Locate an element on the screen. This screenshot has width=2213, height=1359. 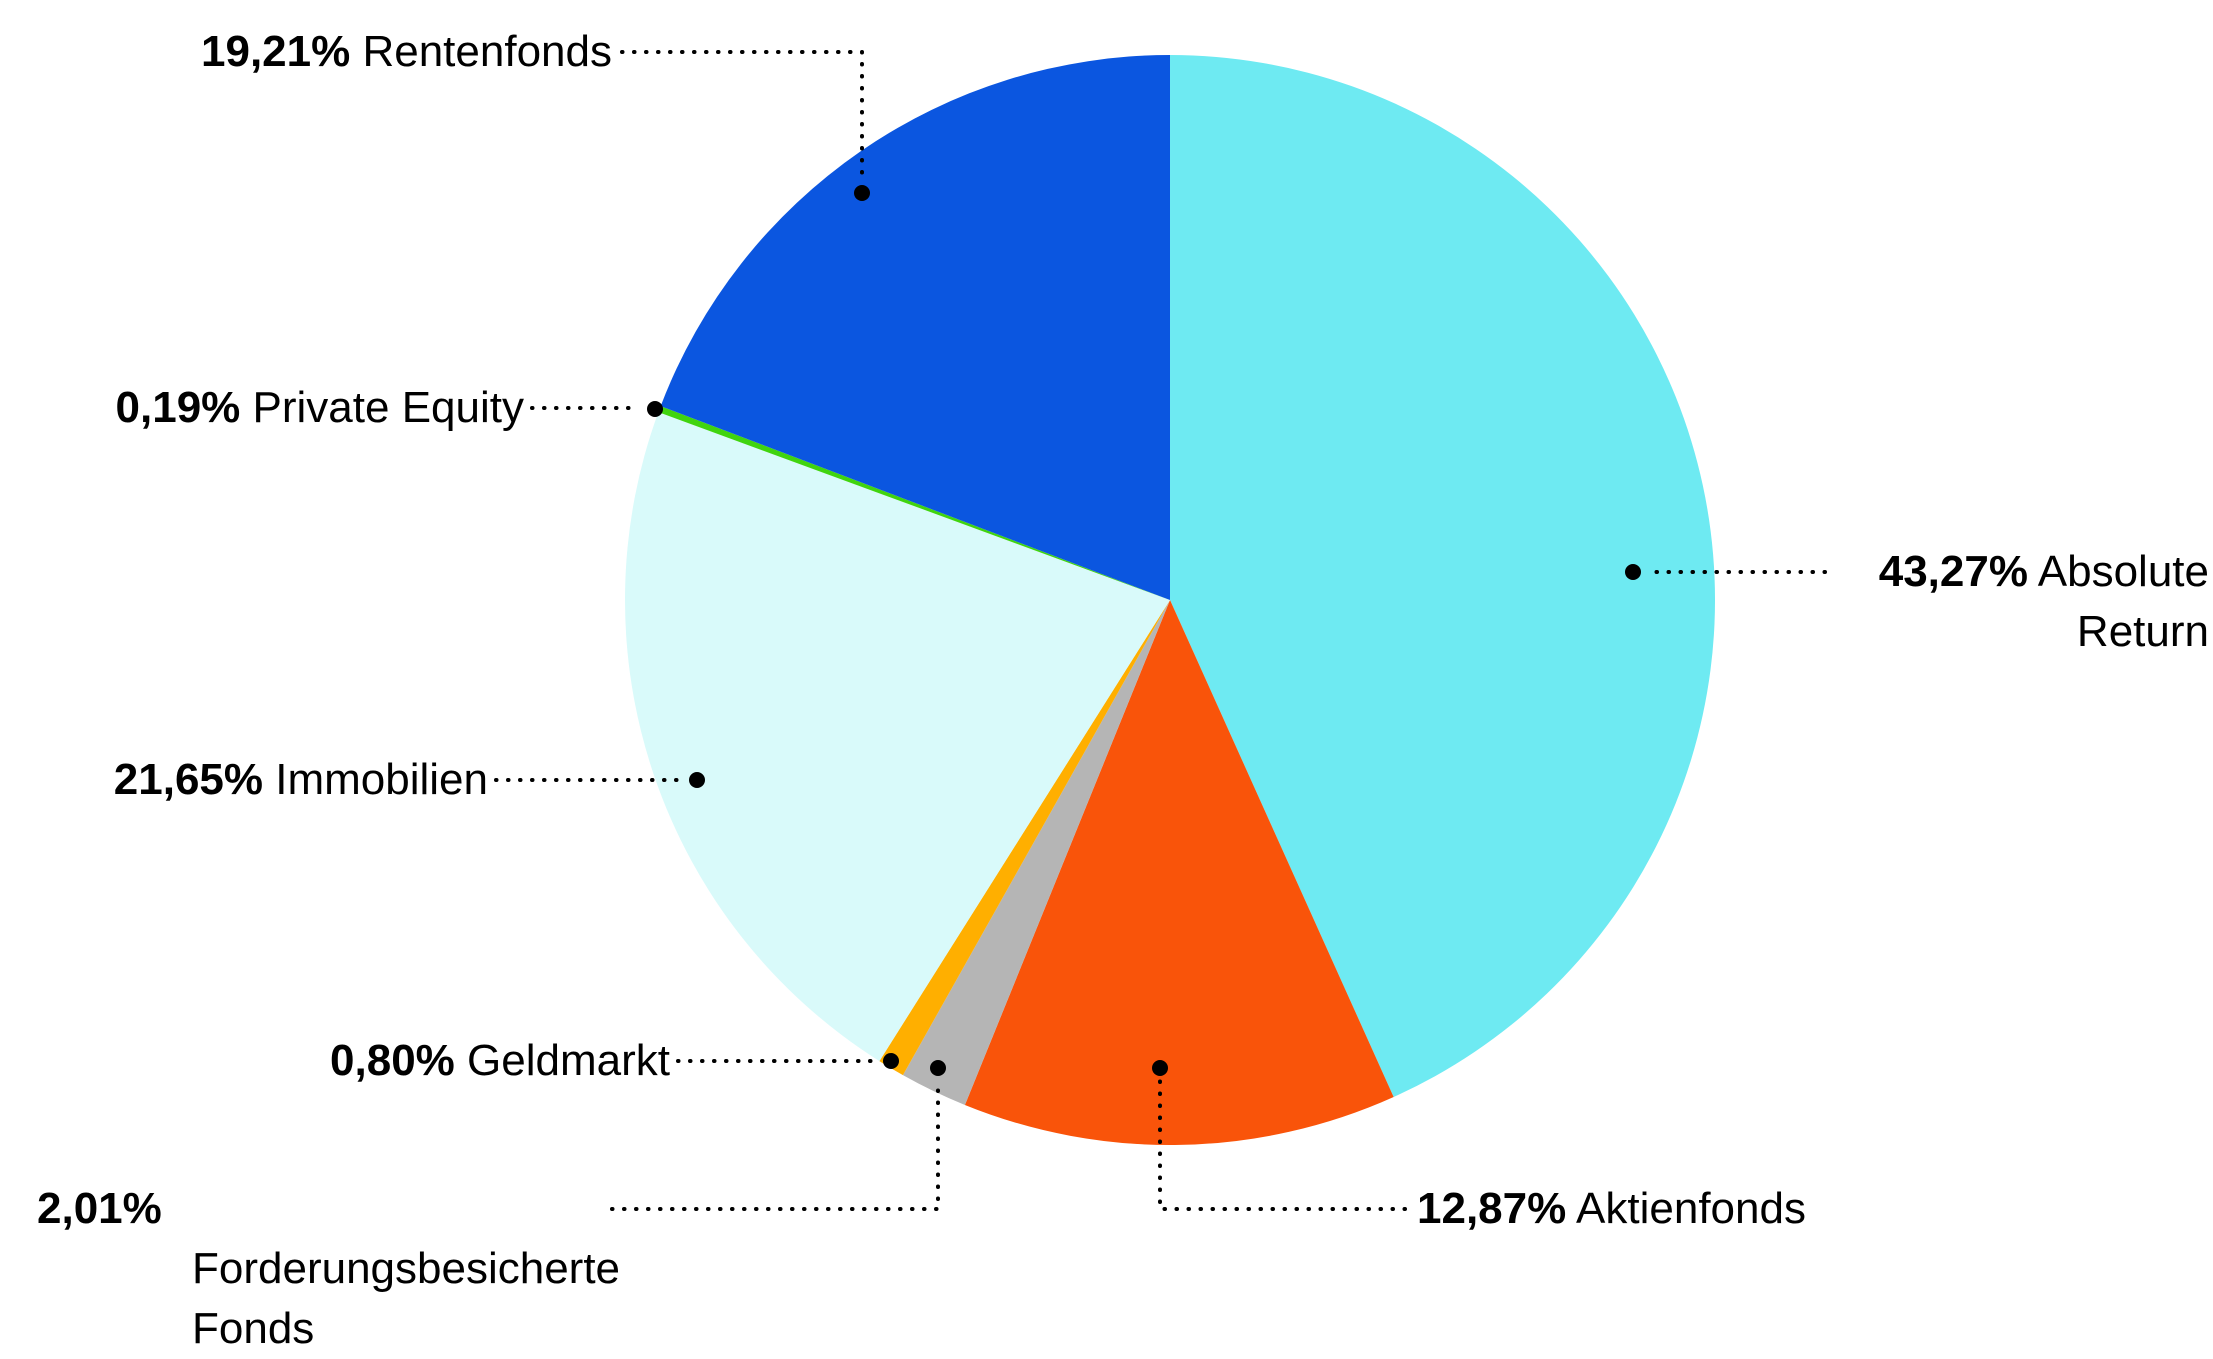
callout-geldmarkt-percent: 0,80% is located at coordinates (392, 1060).